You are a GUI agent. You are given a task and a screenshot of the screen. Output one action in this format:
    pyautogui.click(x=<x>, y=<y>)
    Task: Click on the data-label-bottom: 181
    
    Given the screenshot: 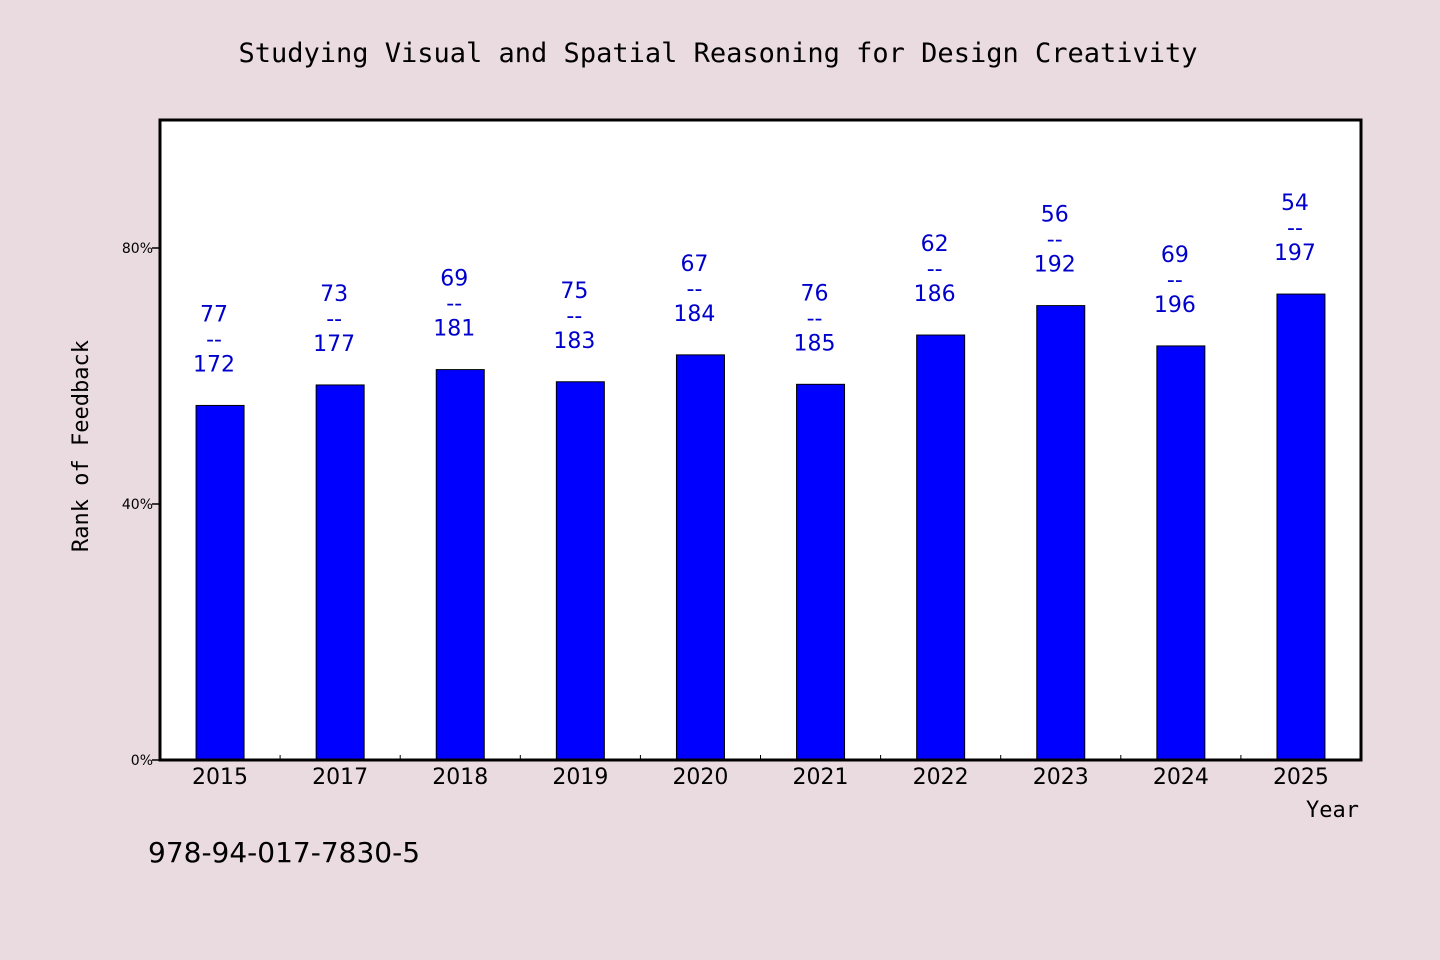 What is the action you would take?
    pyautogui.click(x=454, y=329)
    